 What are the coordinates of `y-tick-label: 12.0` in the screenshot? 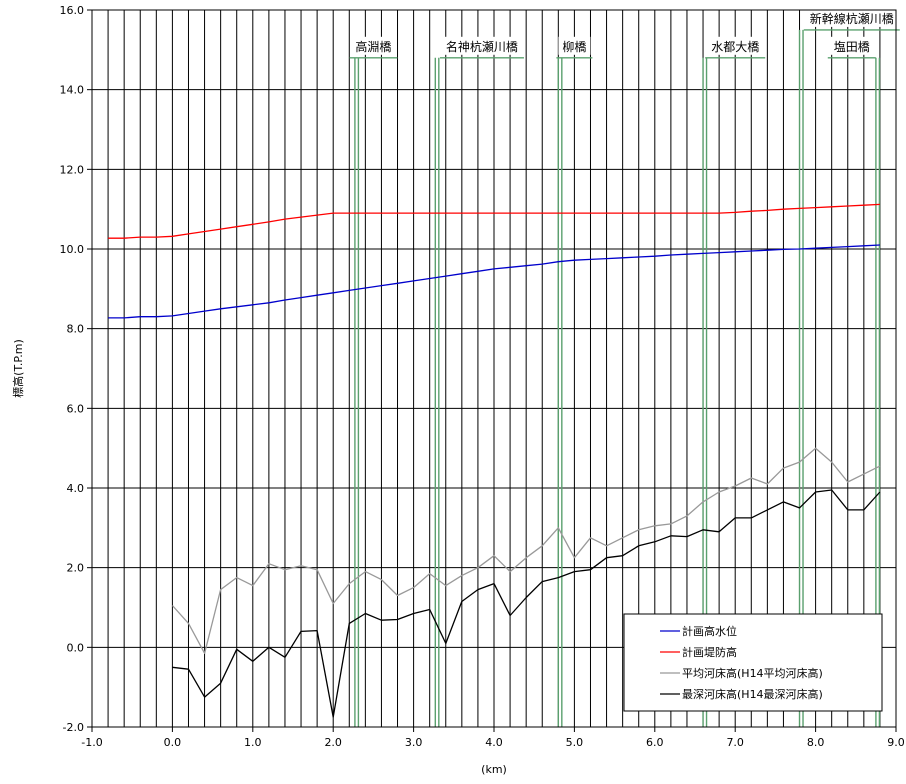 It's located at (72, 169).